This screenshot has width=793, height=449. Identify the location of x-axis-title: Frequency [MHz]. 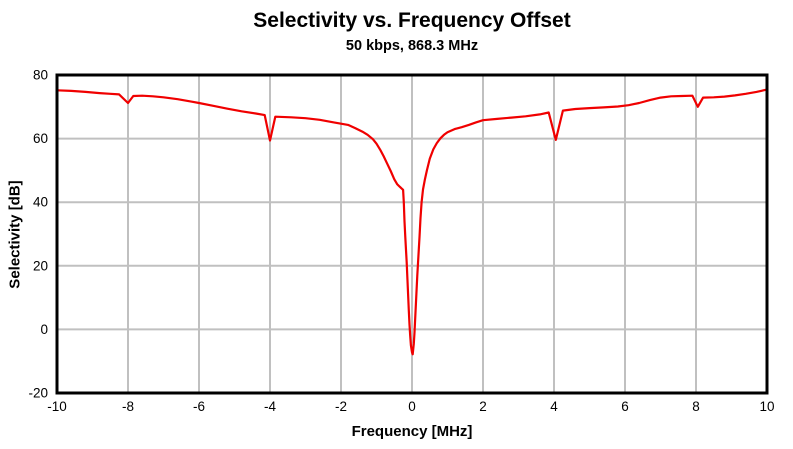
(412, 431).